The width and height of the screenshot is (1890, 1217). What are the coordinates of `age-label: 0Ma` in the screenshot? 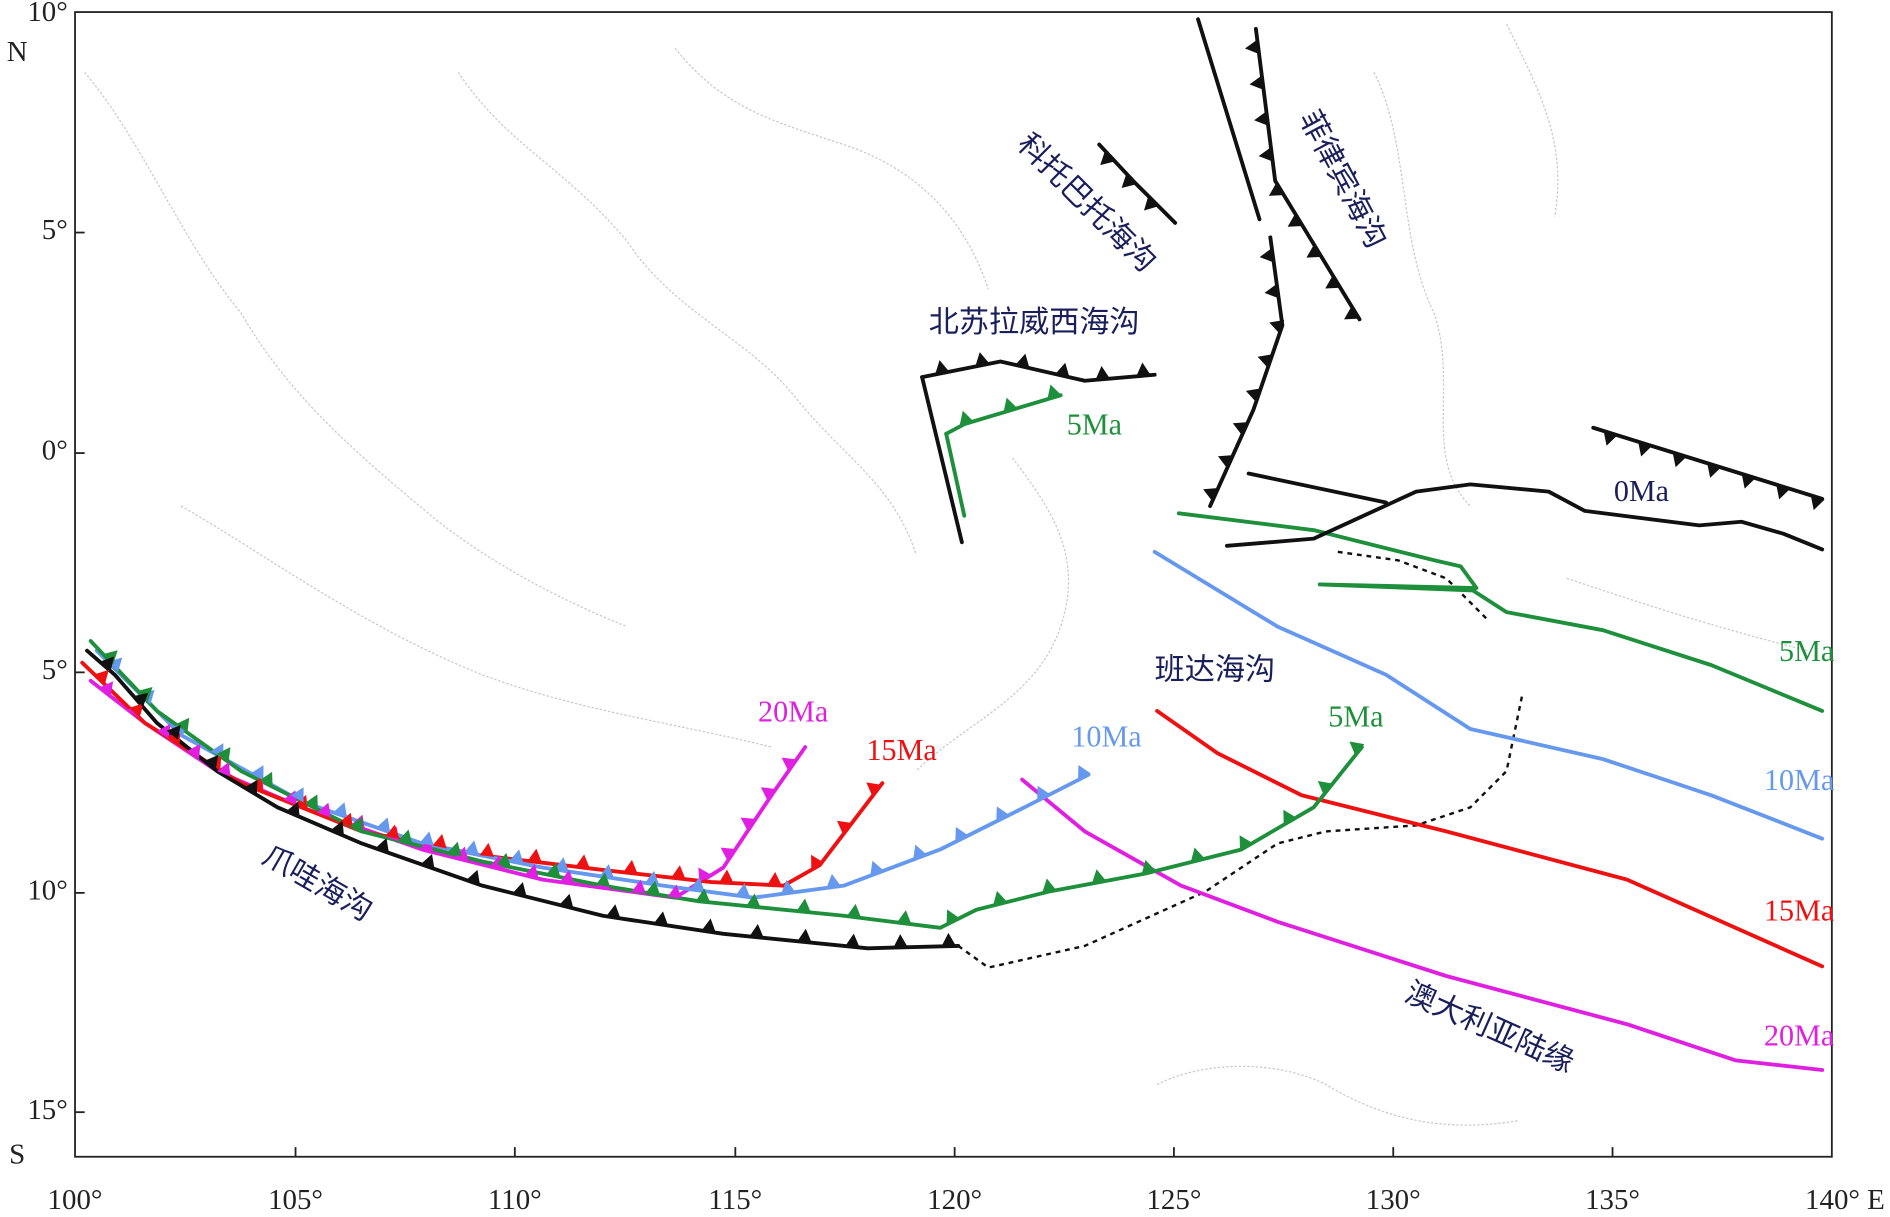 It's located at (1641, 491).